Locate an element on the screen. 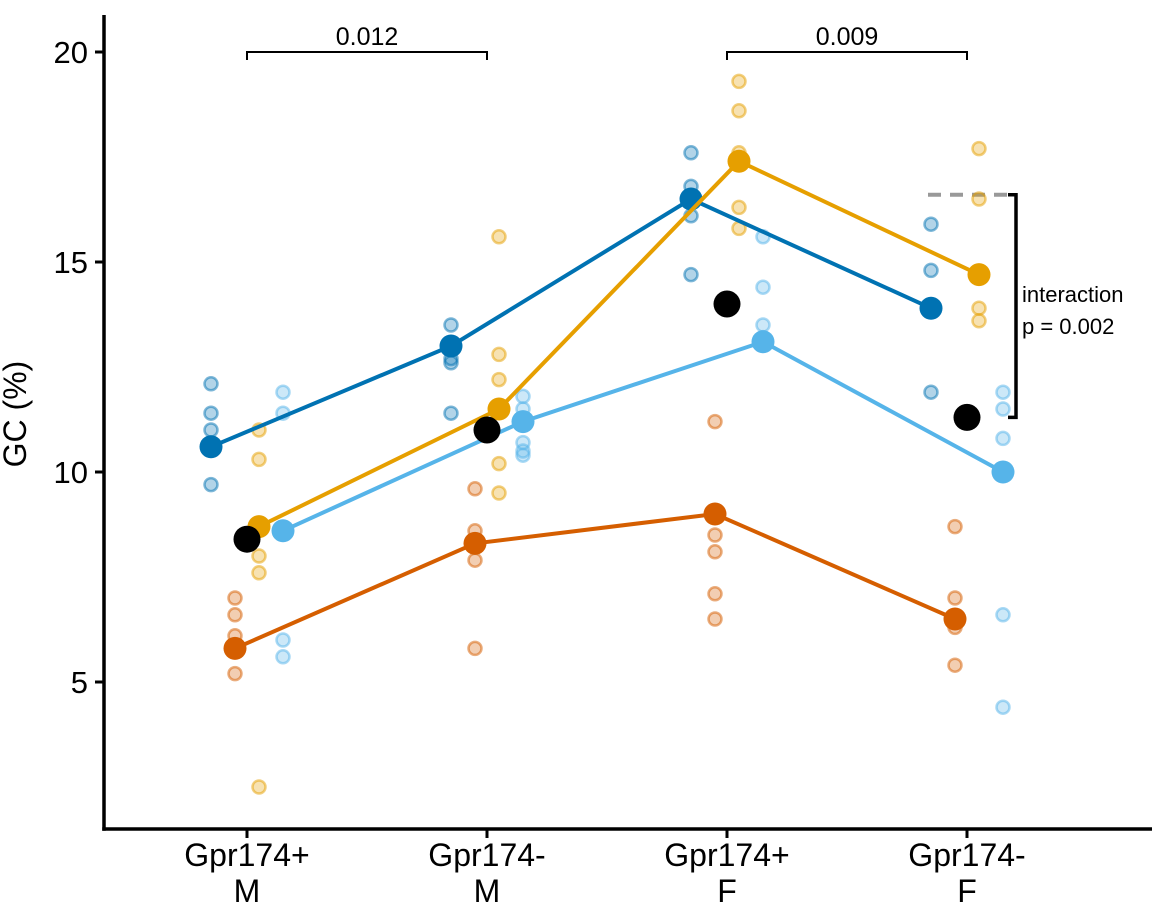  interaction-bracket is located at coordinates (1013, 306).